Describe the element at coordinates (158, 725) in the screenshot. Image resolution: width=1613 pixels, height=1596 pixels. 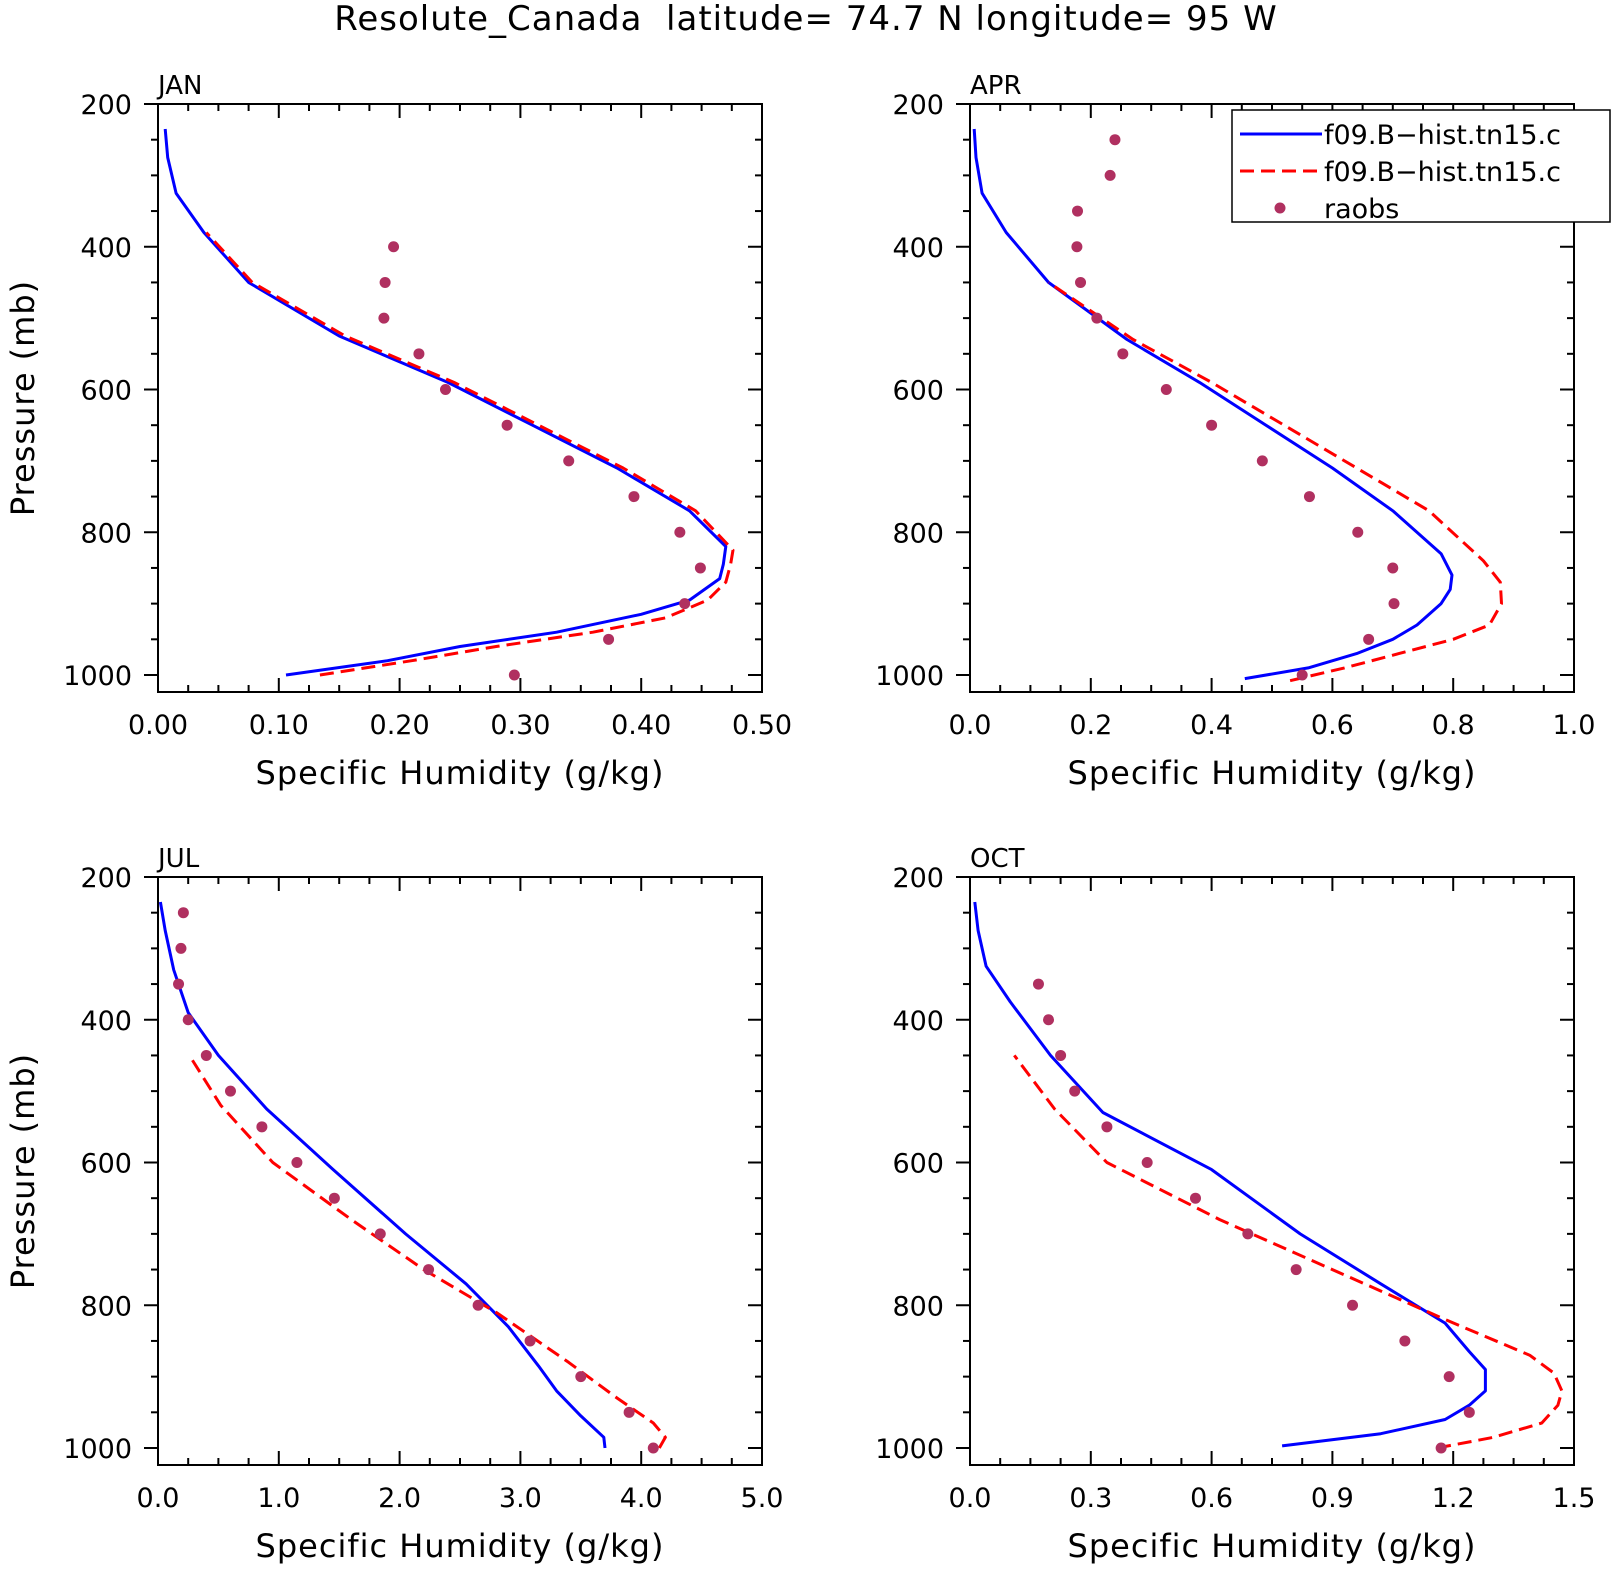
I see `x-tick-label: 0.00` at that location.